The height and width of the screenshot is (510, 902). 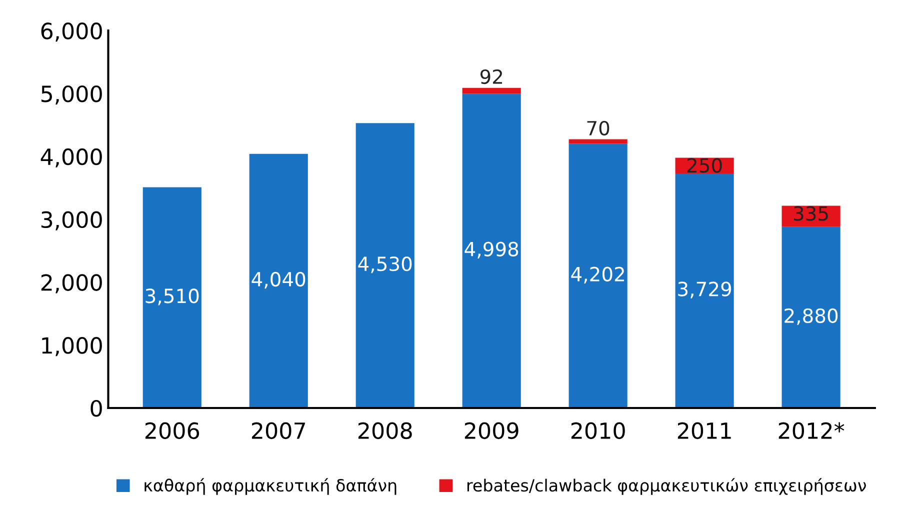 I want to click on x-tick-label: 2007, so click(x=278, y=431).